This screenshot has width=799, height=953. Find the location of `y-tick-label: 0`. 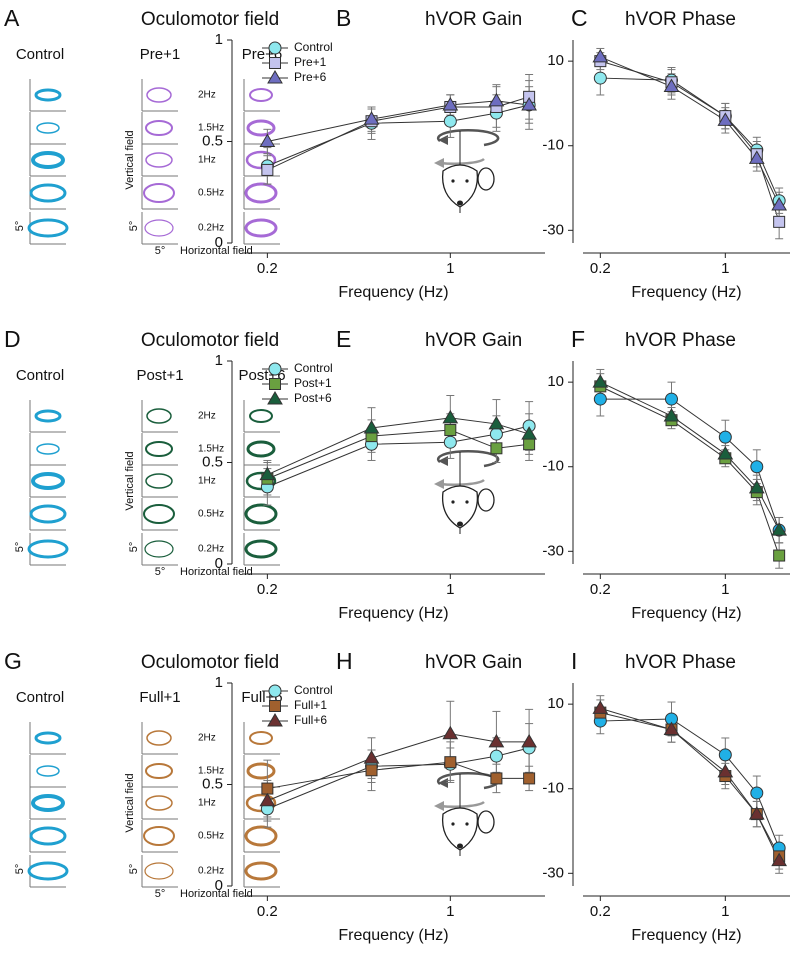

y-tick-label: 0 is located at coordinates (219, 563).